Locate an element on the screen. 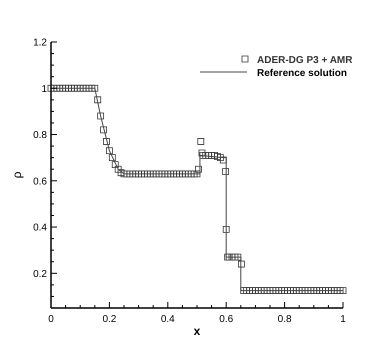  x-tick-label: 1 is located at coordinates (343, 319).